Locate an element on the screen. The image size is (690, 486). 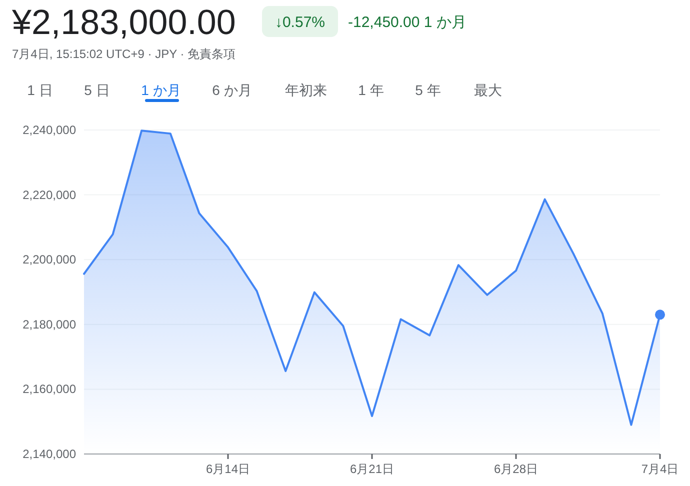
y-tick-label: 2,160,000 is located at coordinates (49, 389).